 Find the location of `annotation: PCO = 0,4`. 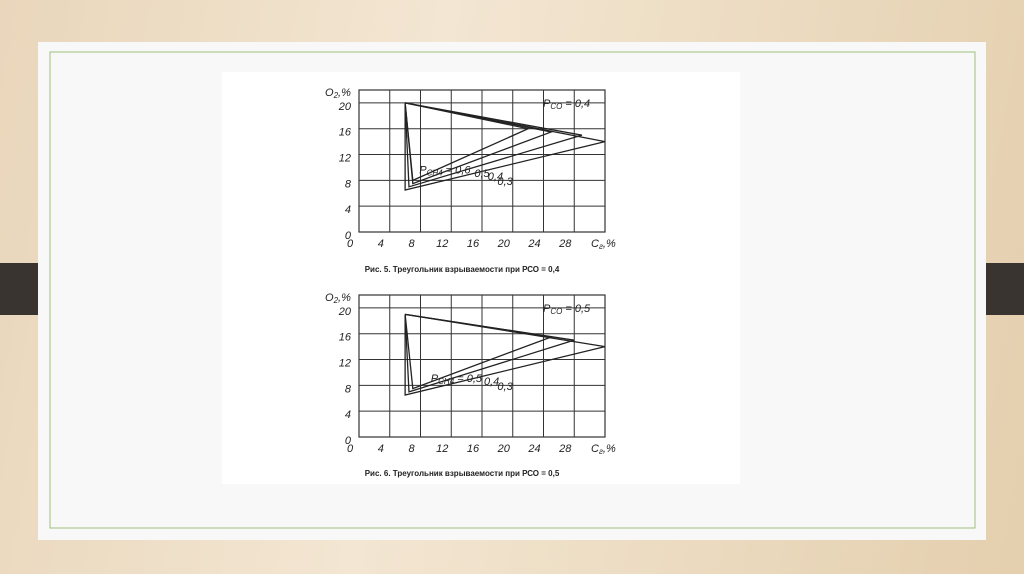

annotation: PCO = 0,4 is located at coordinates (566, 104).